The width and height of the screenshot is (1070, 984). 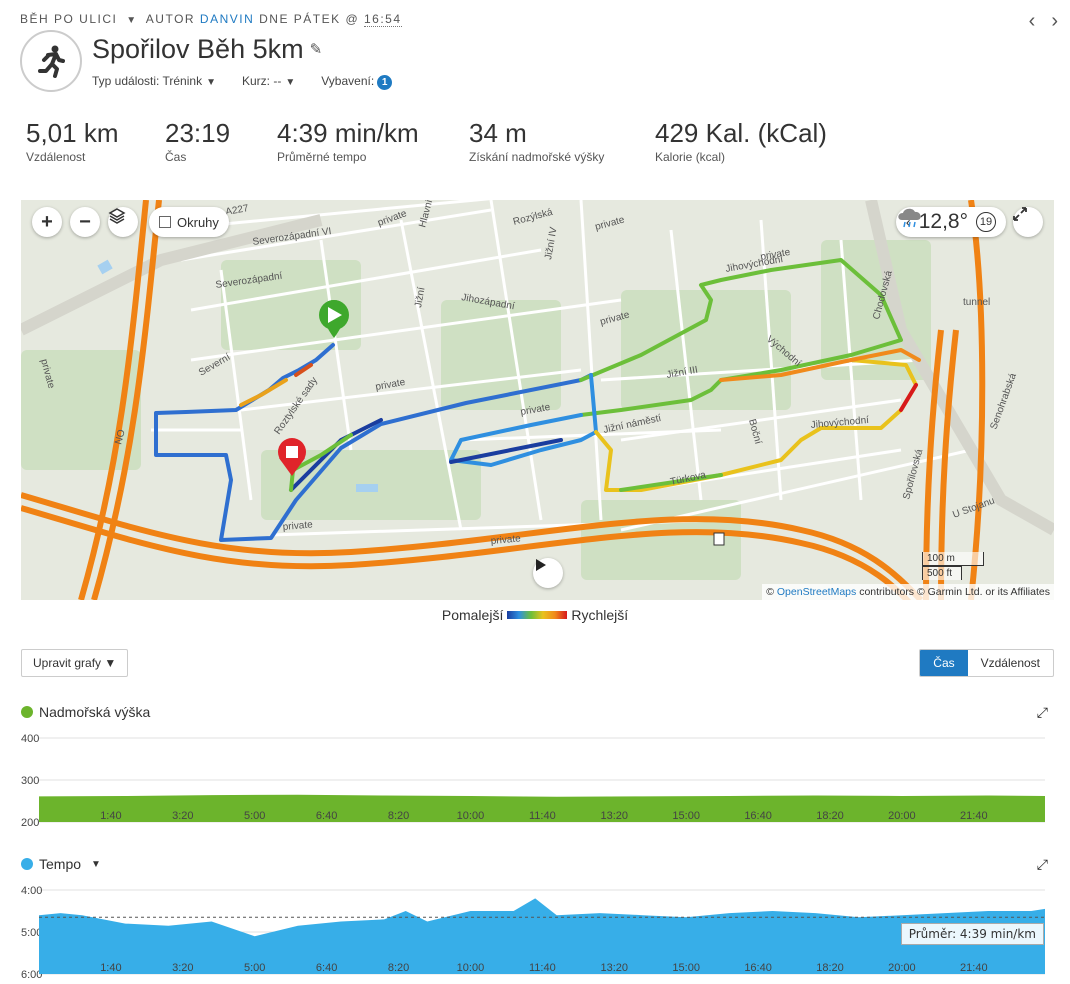 What do you see at coordinates (75, 663) in the screenshot?
I see `edit-charts-button: Upravit grafy ▼` at bounding box center [75, 663].